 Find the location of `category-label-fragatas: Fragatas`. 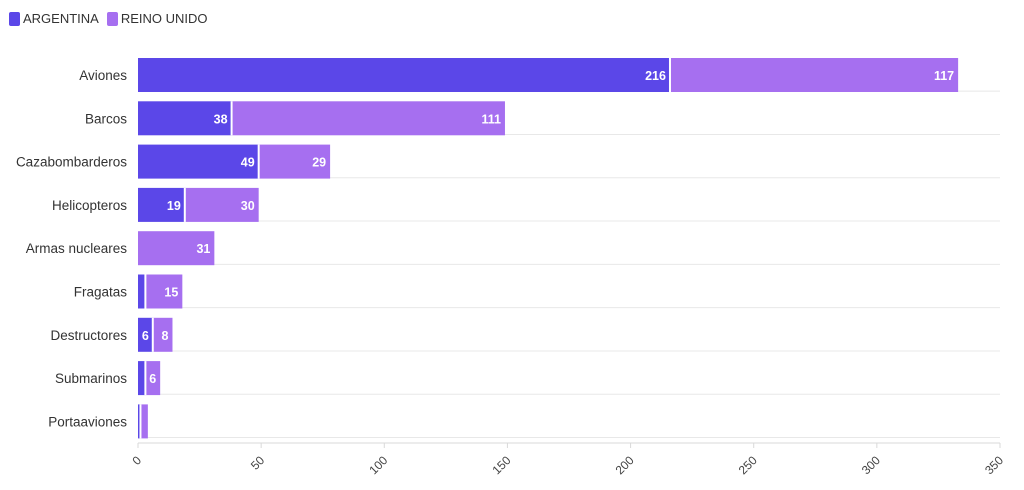

category-label-fragatas: Fragatas is located at coordinates (101, 292).